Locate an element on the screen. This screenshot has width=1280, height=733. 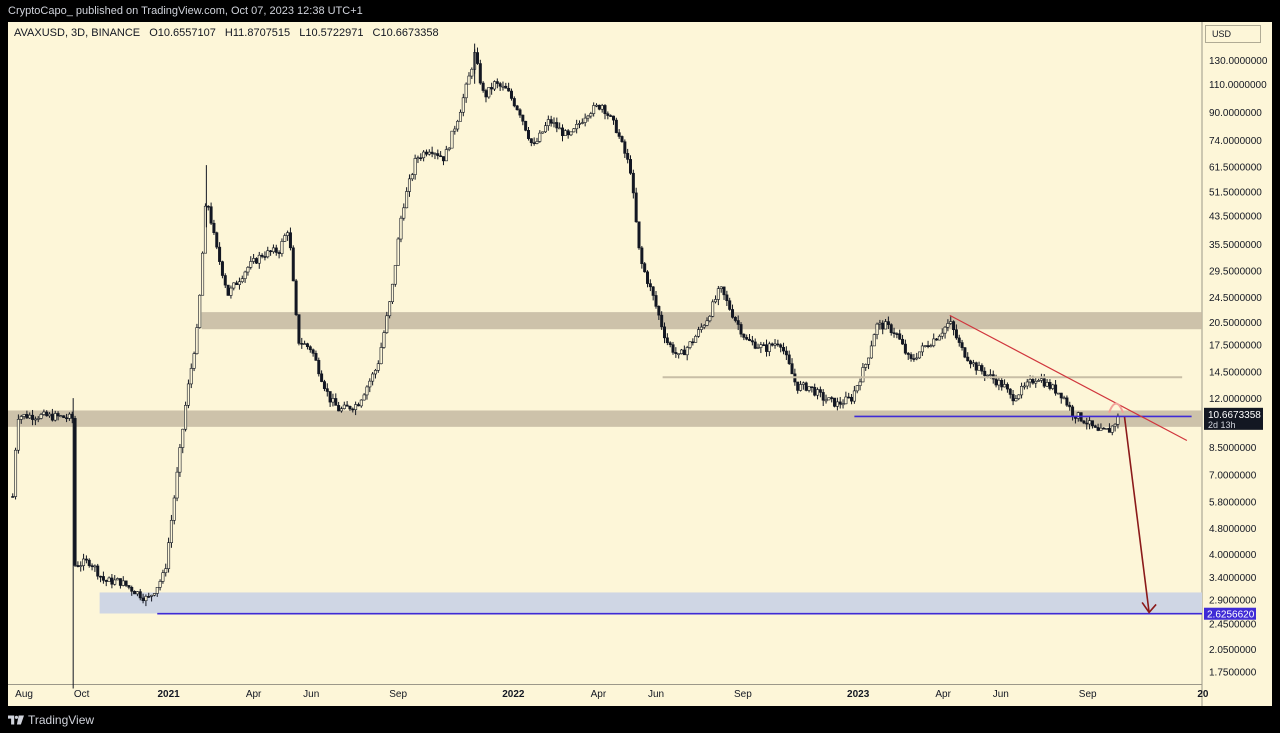
time-label-9: Sep is located at coordinates (743, 694).